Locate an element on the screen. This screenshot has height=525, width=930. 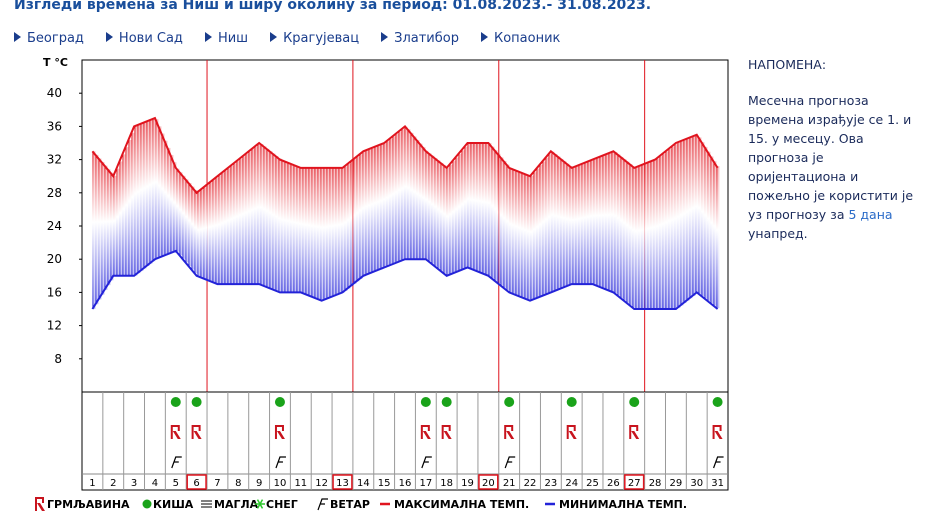
nav-link: Нови Сад is located at coordinates (144, 38).